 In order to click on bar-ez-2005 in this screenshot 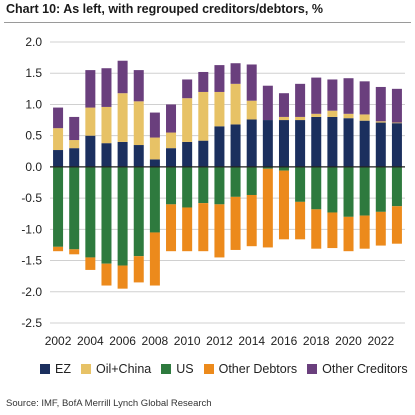, I will do `click(106, 155)`.